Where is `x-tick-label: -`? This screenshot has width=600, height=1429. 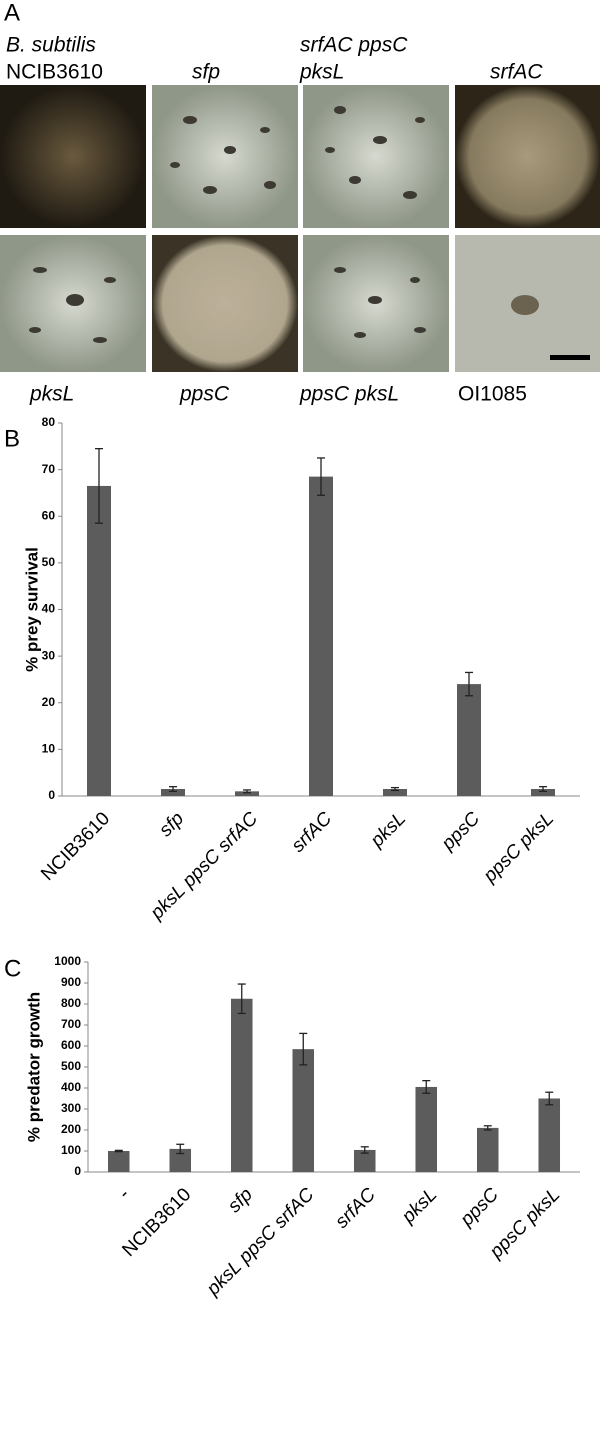
x-tick-label: - is located at coordinates (124, 1193).